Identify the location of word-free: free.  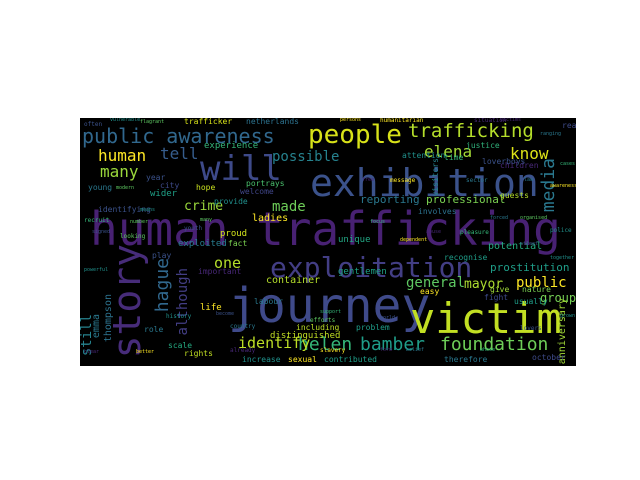
(368, 180).